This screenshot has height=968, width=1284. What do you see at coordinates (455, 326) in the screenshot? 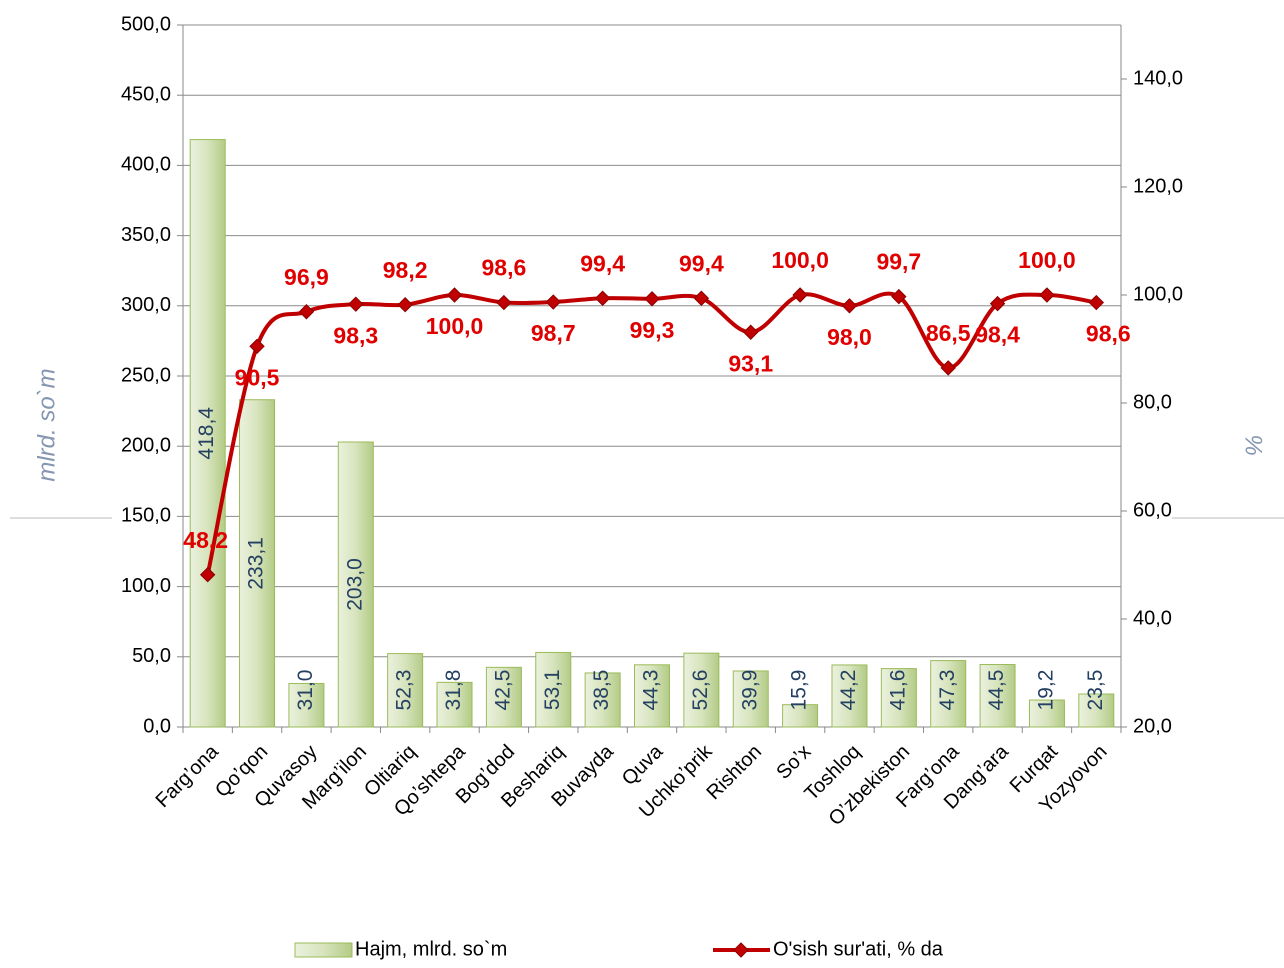
I see `line-value-label: 100,0` at bounding box center [455, 326].